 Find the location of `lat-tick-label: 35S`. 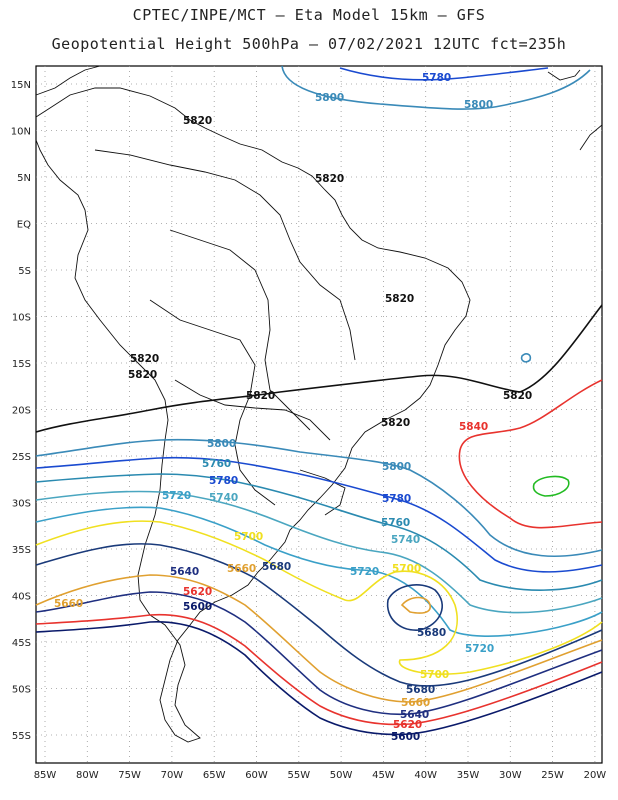

lat-tick-label: 35S is located at coordinates (21, 550).